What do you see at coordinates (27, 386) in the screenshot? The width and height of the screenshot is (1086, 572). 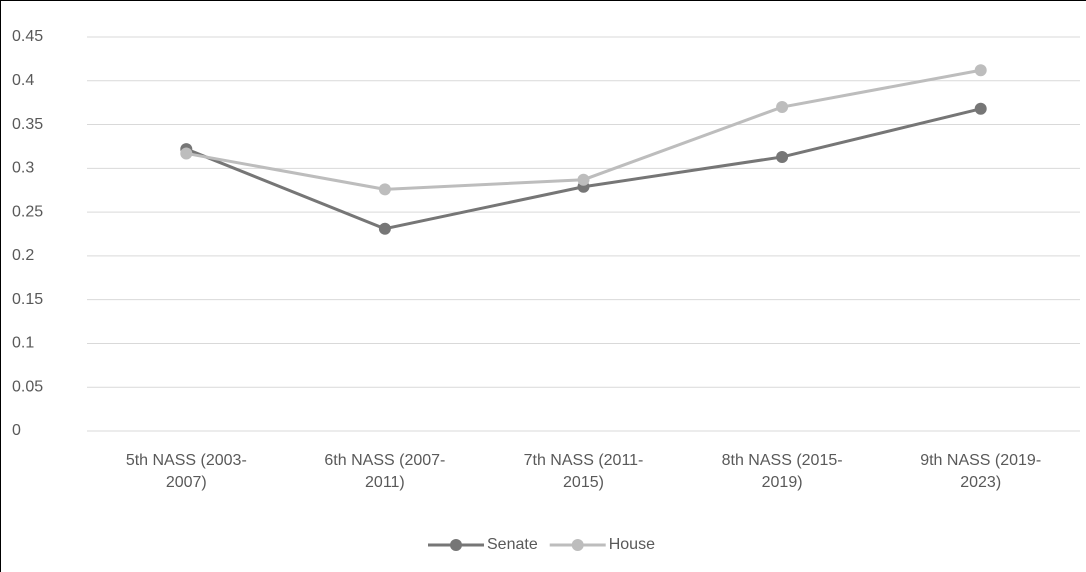 I see `y-tick-label: 0.05` at bounding box center [27, 386].